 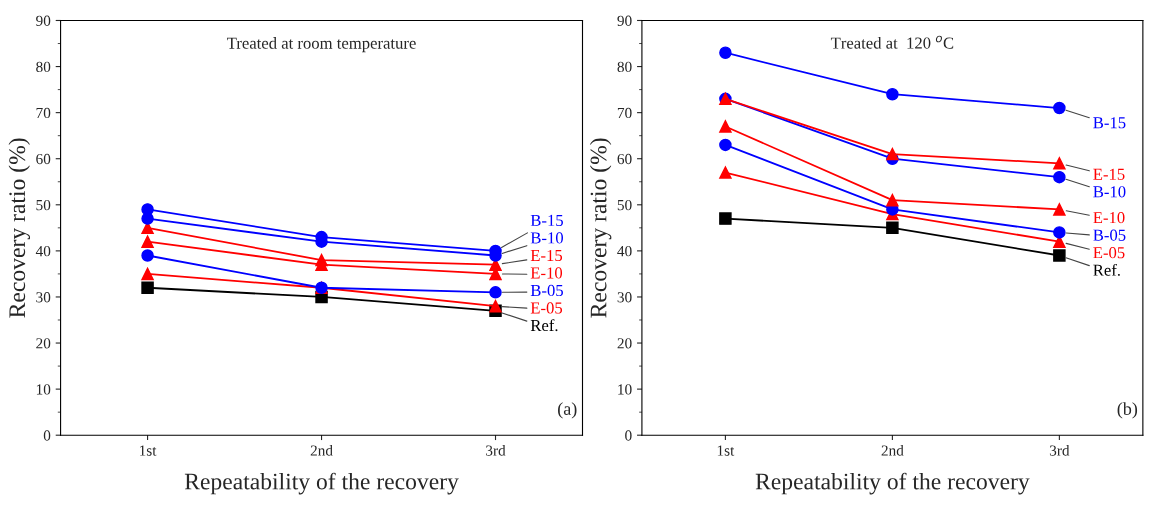 I want to click on text: B-15, so click(x=546, y=220).